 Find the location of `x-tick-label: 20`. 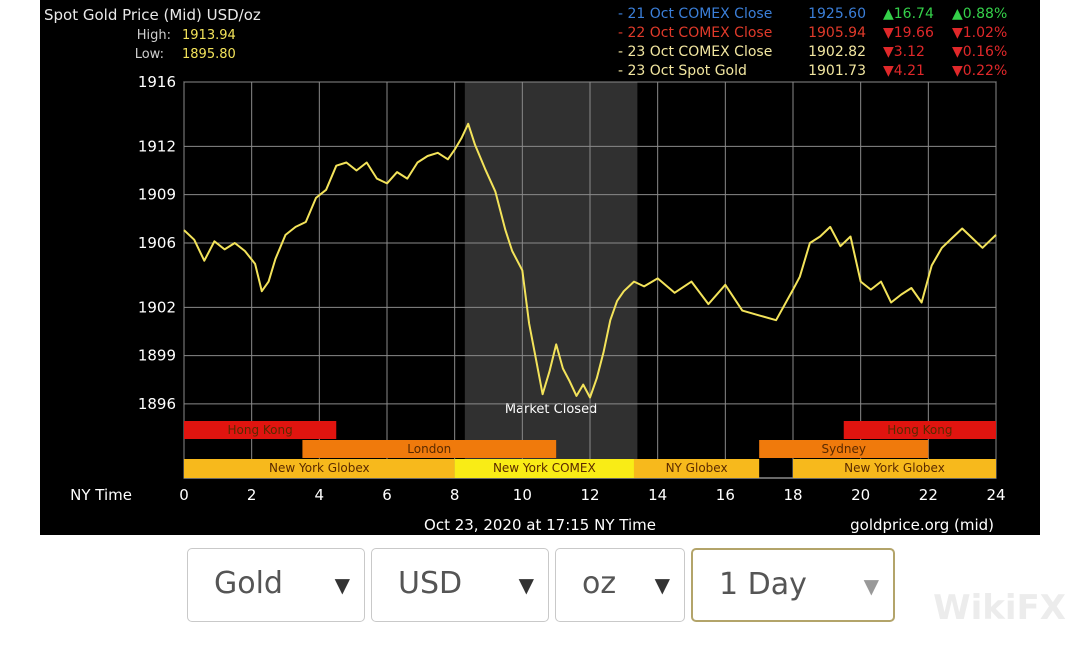

x-tick-label: 20 is located at coordinates (860, 495).